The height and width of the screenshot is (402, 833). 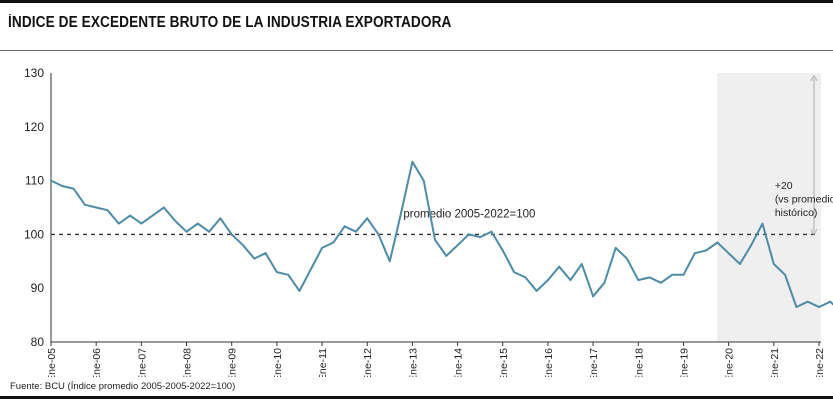 What do you see at coordinates (459, 362) in the screenshot?
I see `x-tick-label: Ene-14` at bounding box center [459, 362].